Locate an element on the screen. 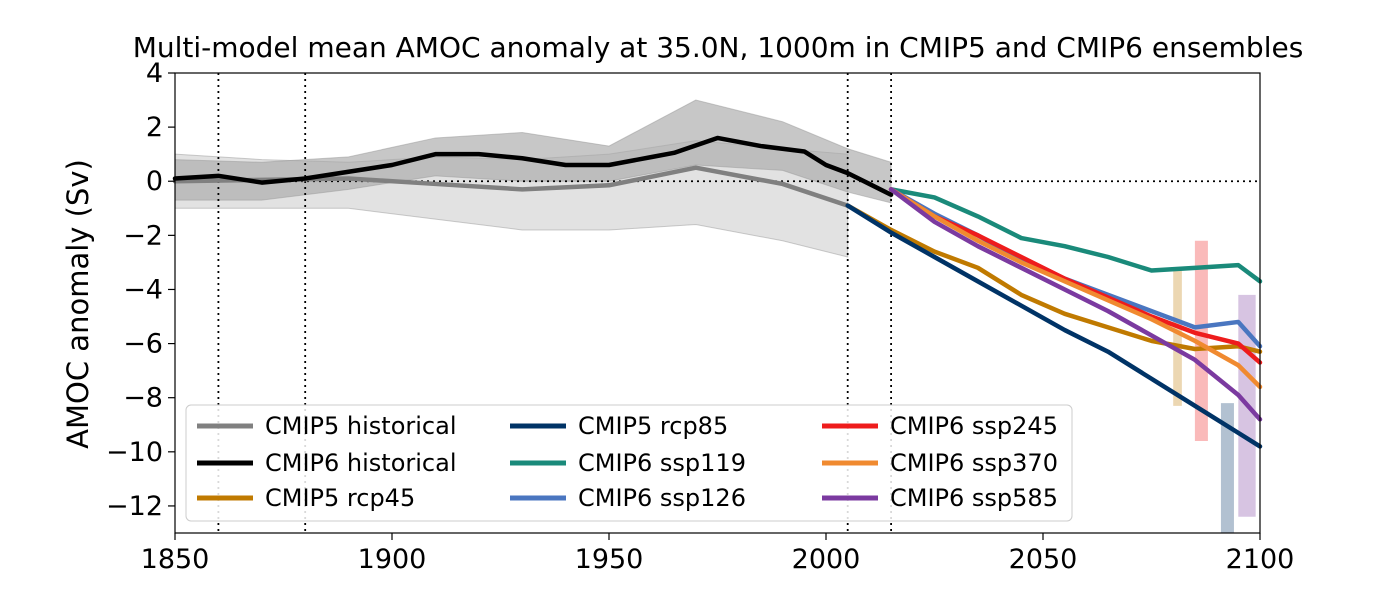  y-tick-label: −10 is located at coordinates (134, 452).